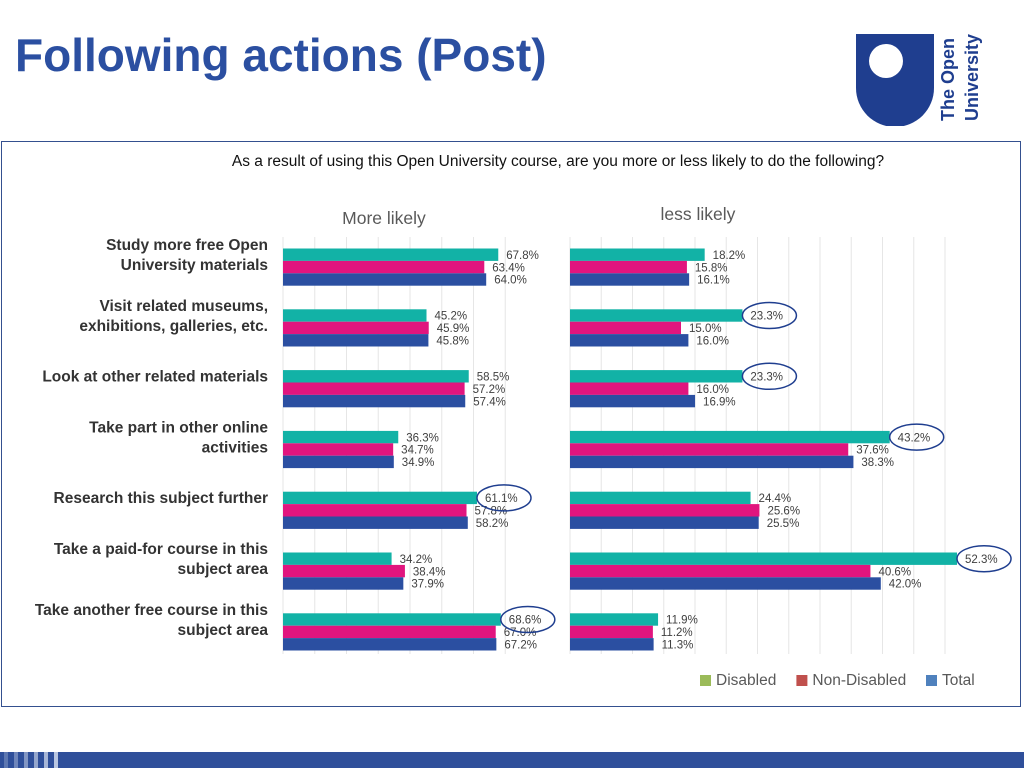  I want to click on legend-label: Non-Disabled, so click(859, 680).